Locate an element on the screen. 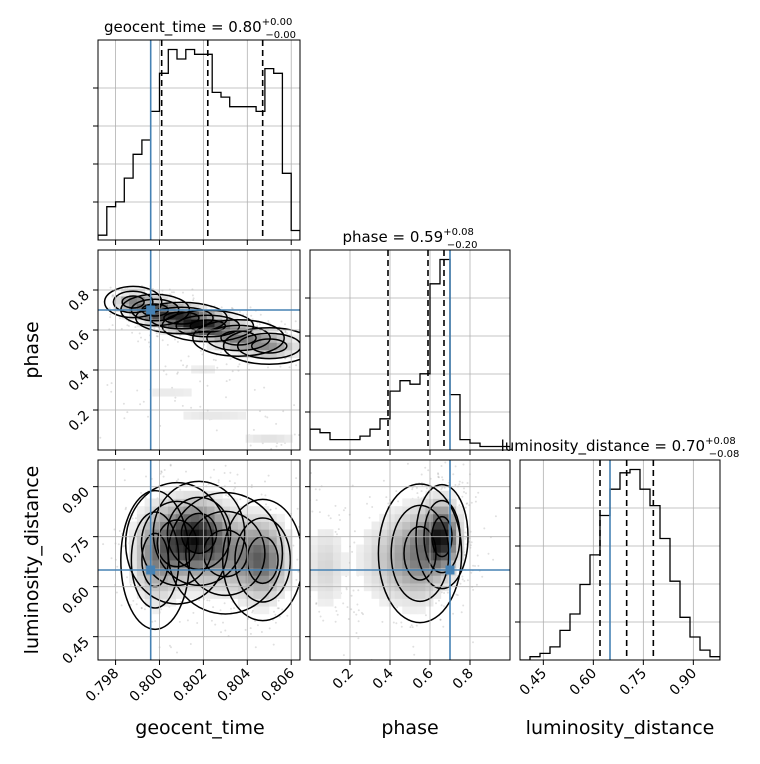 The image size is (760, 764). x-tick-label-phase: 0.8 is located at coordinates (463, 679).